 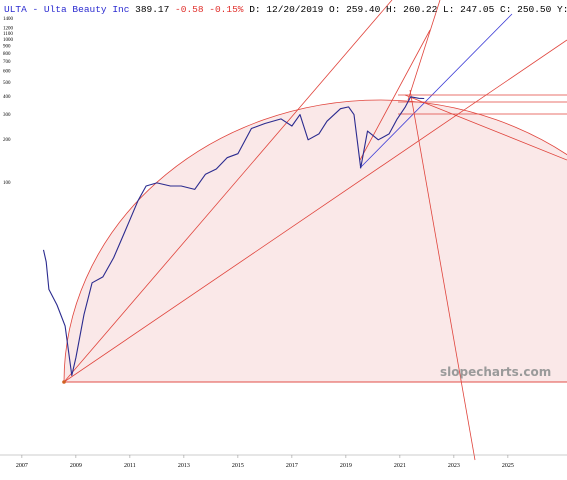 I want to click on x-tick-label: 2025, so click(x=508, y=466).